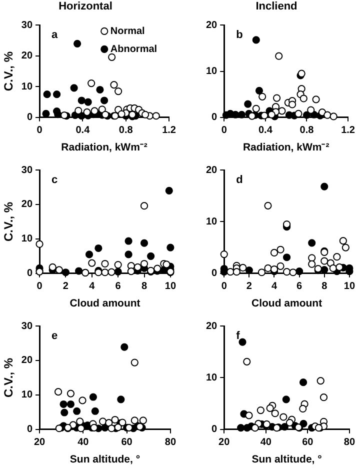 This screenshot has width=358, height=468. Describe the element at coordinates (55, 180) in the screenshot. I see `annotation: c` at that location.